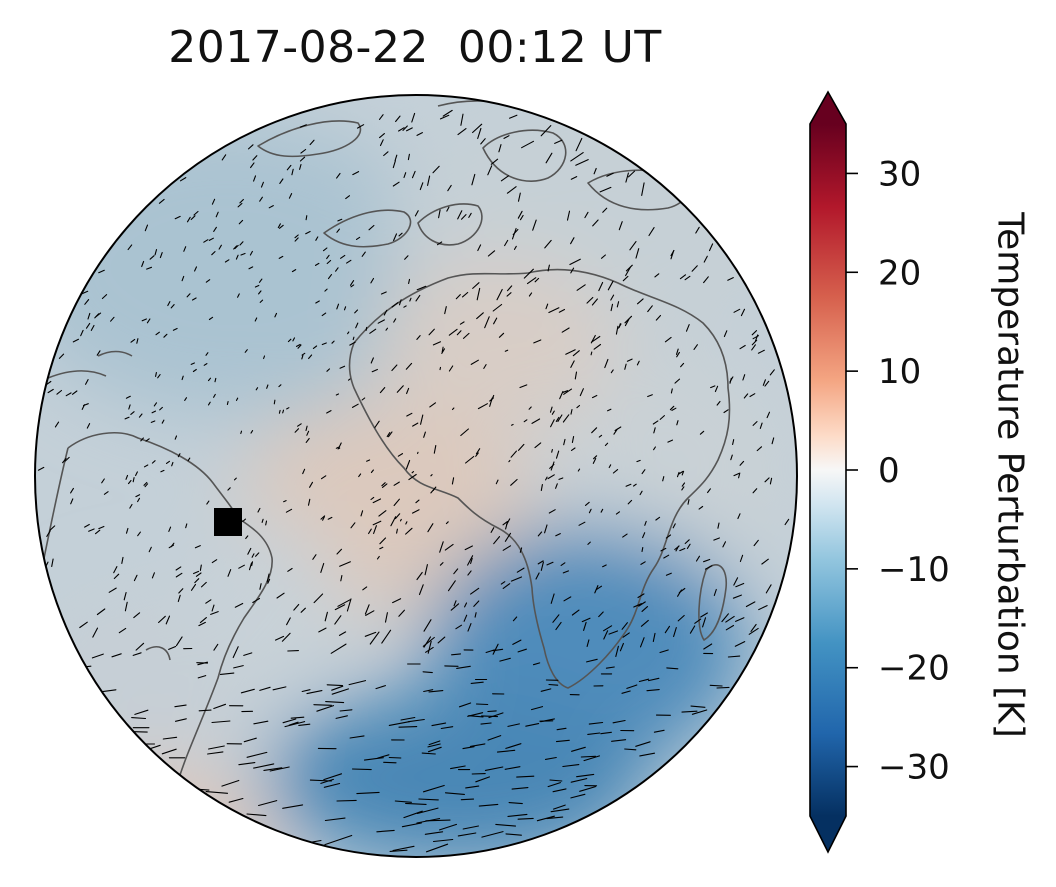 This screenshot has height=887, width=1056. I want to click on colorbar-extend-min, so click(828, 834).